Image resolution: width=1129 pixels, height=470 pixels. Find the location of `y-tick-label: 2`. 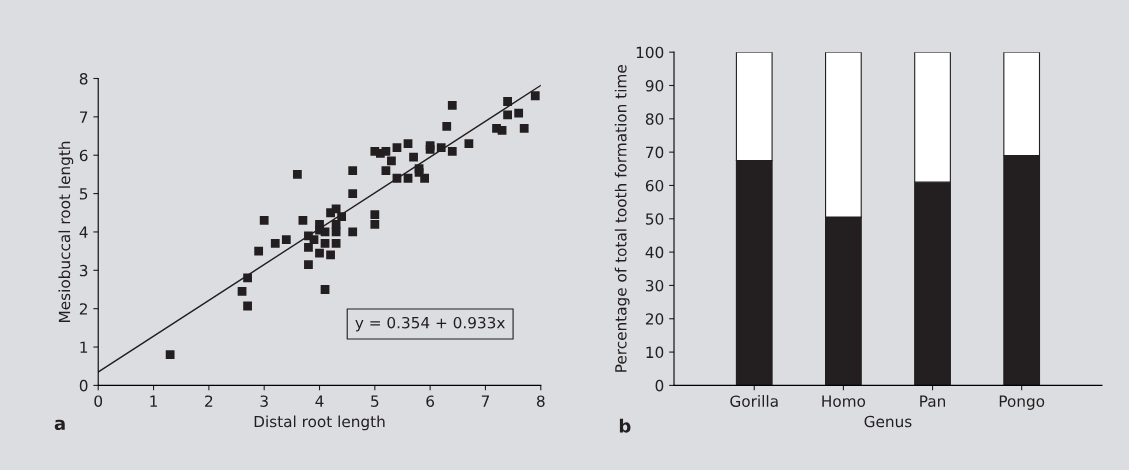

y-tick-label: 2 is located at coordinates (83, 309).